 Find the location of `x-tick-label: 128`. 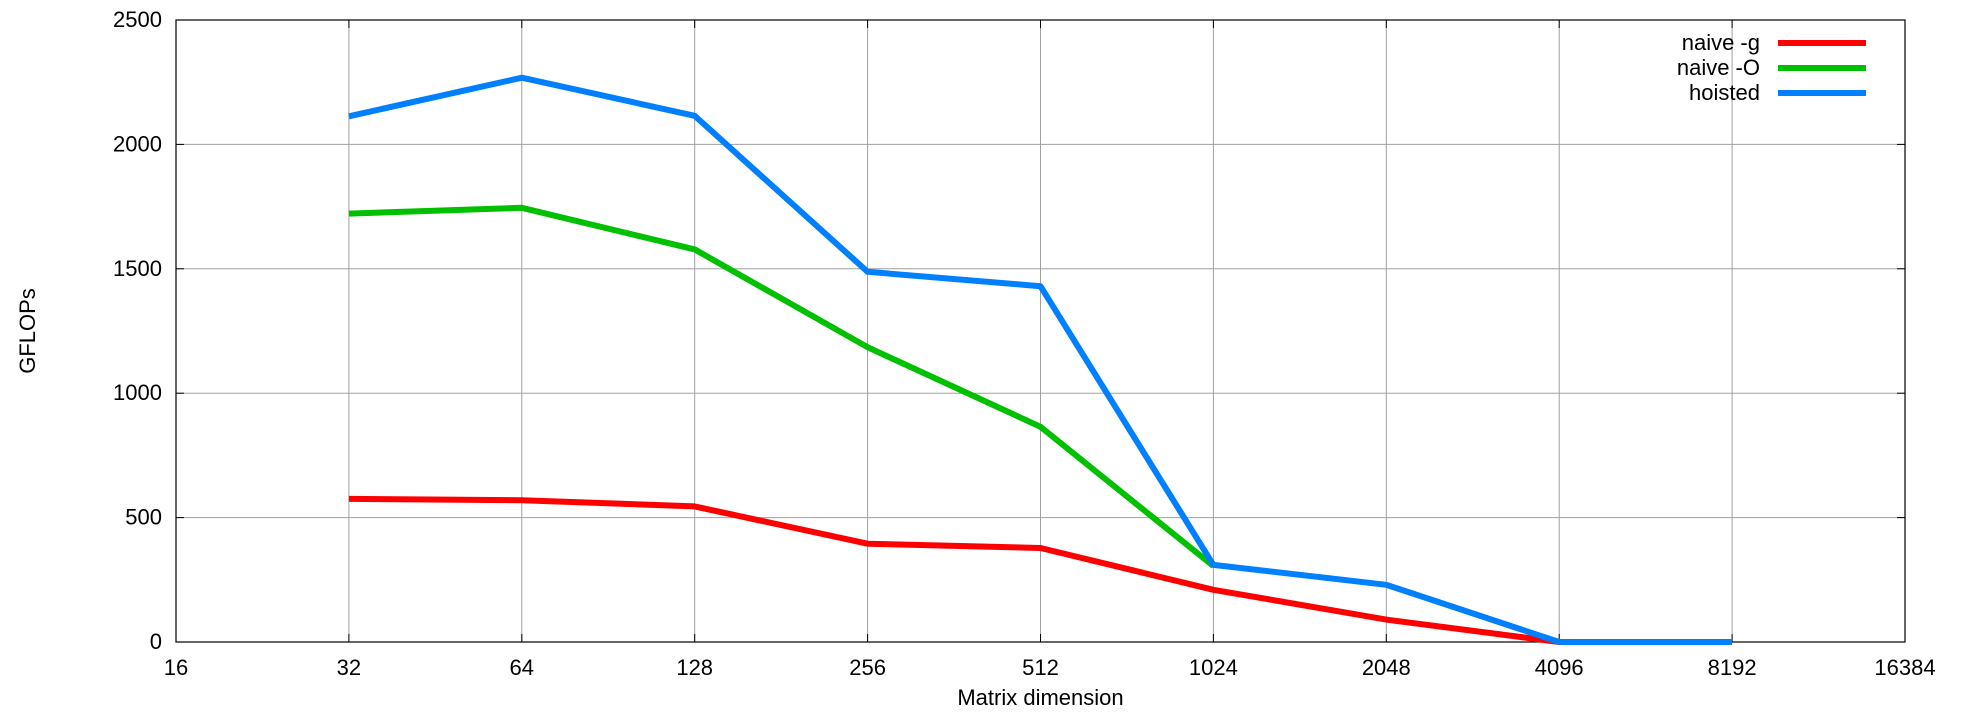

x-tick-label: 128 is located at coordinates (694, 667).